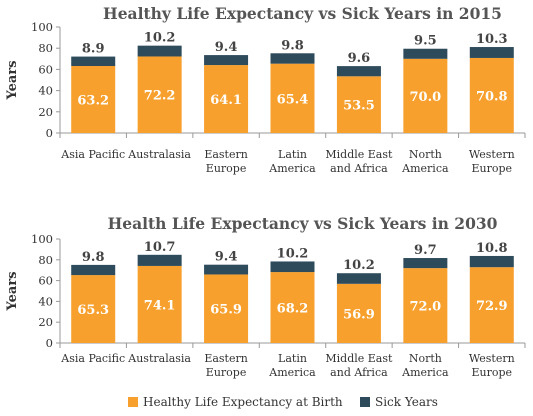 This screenshot has width=533, height=416. I want to click on data-label-sick: 8.9, so click(93, 49).